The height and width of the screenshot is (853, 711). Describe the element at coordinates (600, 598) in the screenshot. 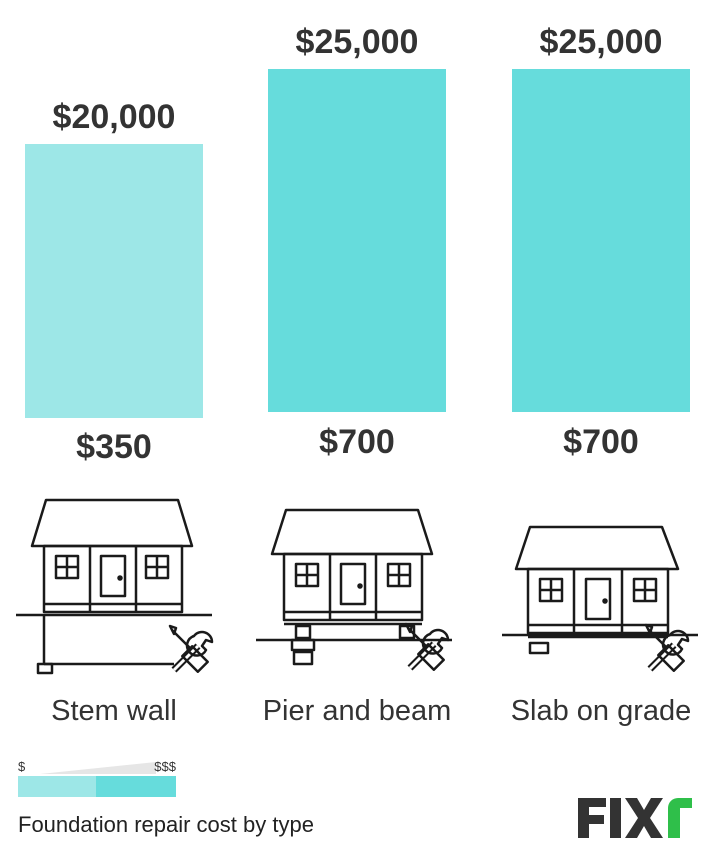

I see `house-slab-on-grade-icon` at that location.